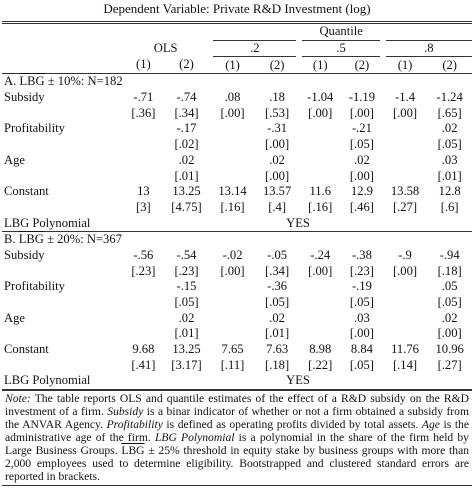  What do you see at coordinates (143, 206) in the screenshot?
I see `standard-error: [3]` at bounding box center [143, 206].